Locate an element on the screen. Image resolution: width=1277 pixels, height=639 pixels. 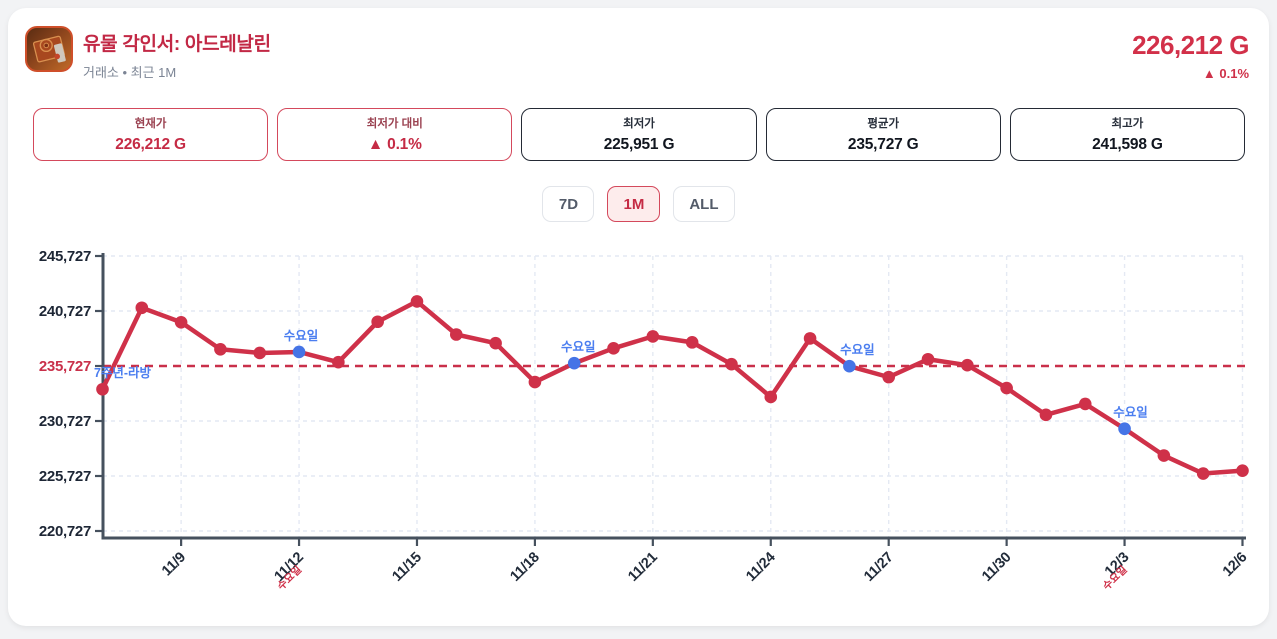
stat-label: 평균가 is located at coordinates (883, 124).